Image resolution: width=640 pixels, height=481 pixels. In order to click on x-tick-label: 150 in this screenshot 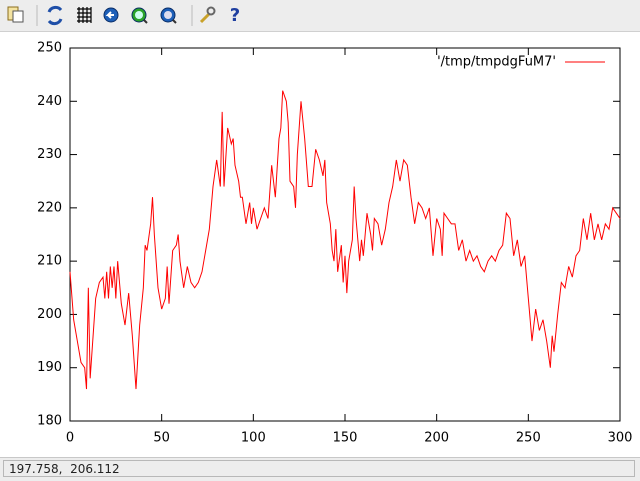, I will do `click(345, 438)`.